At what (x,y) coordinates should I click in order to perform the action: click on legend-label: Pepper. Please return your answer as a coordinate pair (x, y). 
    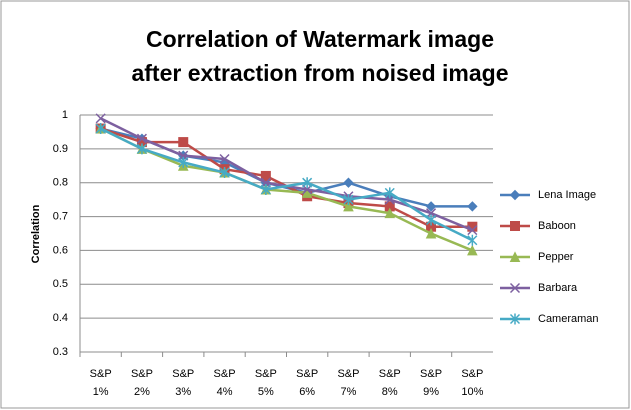
    Looking at the image, I should click on (556, 257).